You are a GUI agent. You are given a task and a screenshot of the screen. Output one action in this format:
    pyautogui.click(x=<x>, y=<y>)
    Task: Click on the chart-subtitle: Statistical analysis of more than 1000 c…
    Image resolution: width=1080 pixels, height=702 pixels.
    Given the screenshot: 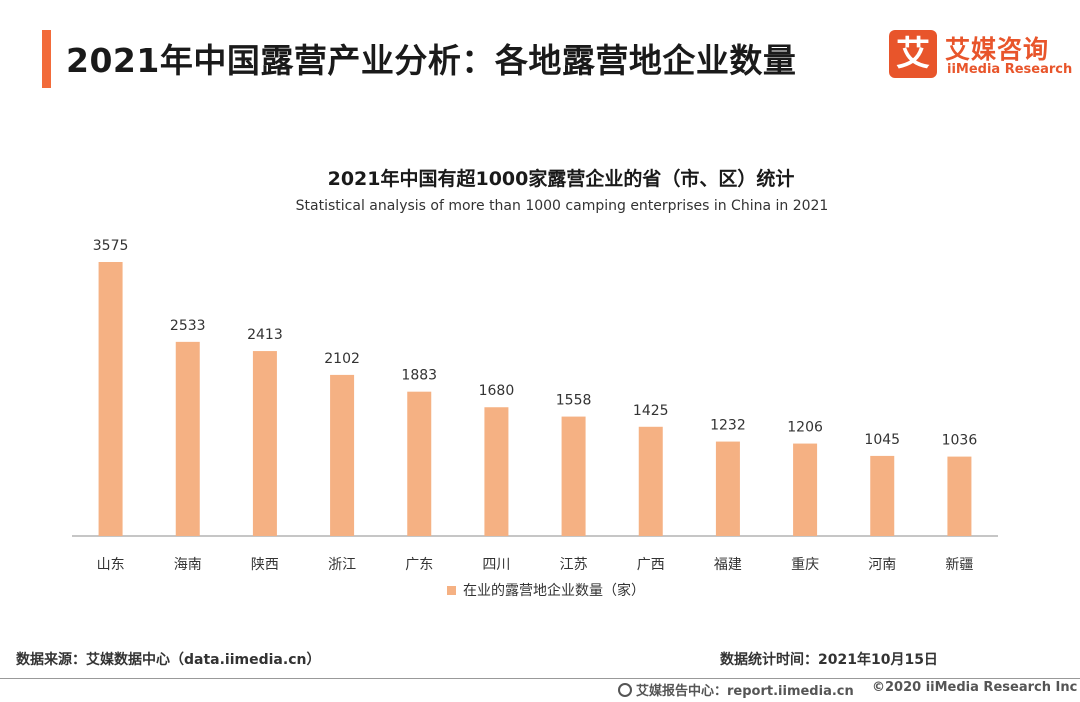 What is the action you would take?
    pyautogui.click(x=562, y=206)
    